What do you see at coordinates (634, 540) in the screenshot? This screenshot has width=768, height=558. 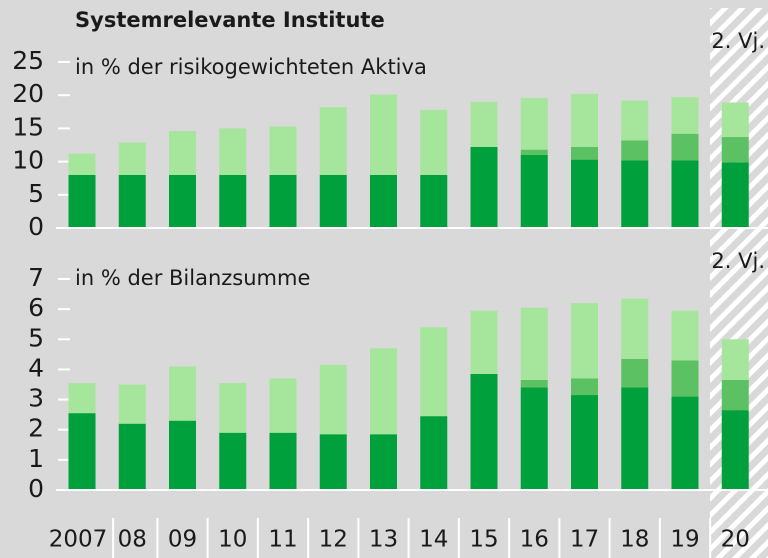 I see `x-tick-label: 18` at bounding box center [634, 540].